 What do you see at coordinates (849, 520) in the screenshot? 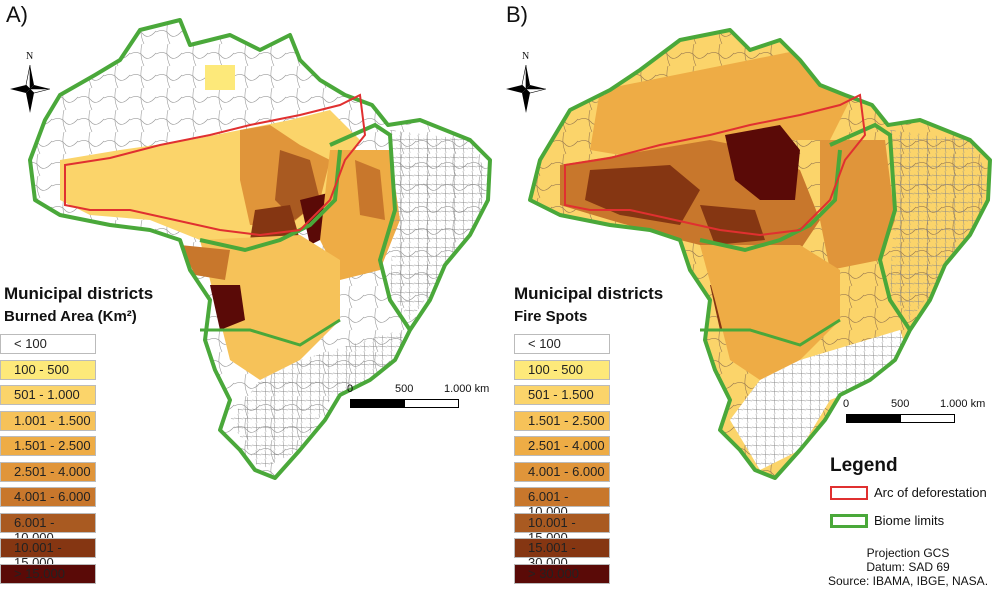
I see `biome-swatch` at bounding box center [849, 520].